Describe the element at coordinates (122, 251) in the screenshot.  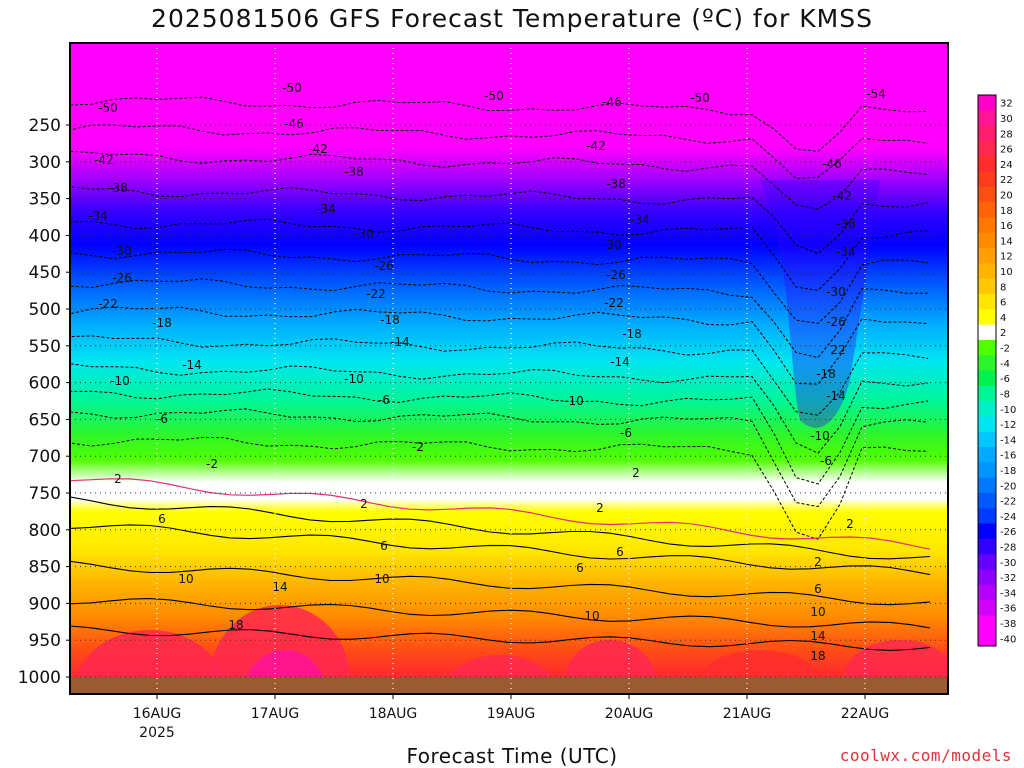
I see `contour-label: -30` at that location.